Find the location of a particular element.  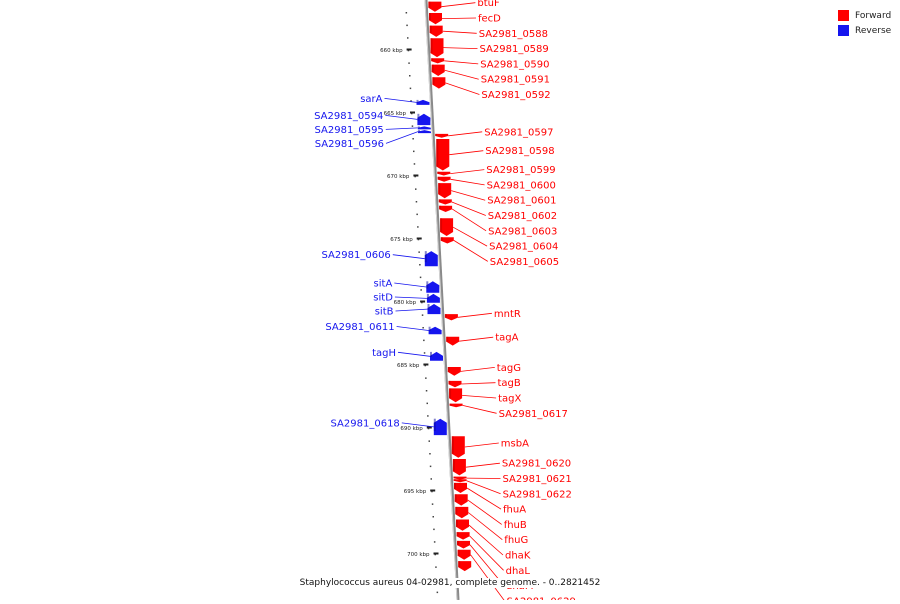

gene-label: sitB is located at coordinates (384, 312).